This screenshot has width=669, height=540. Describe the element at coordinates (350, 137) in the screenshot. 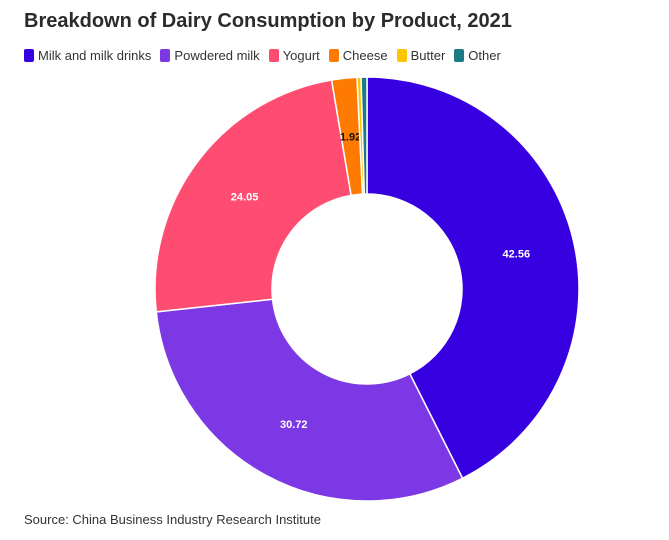

I see `data-label-3: 1.92` at that location.